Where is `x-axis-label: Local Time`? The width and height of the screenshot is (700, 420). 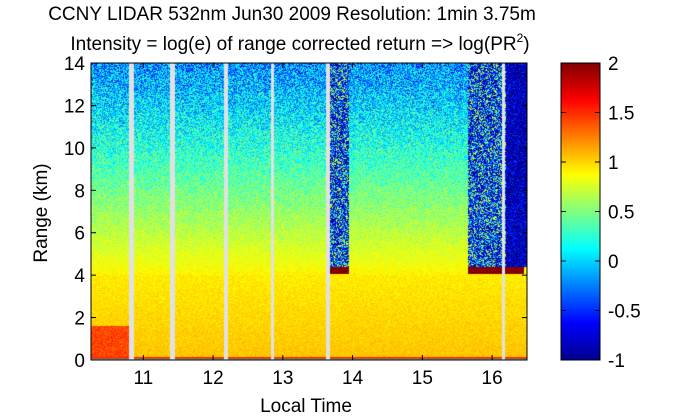
x-axis-label: Local Time is located at coordinates (306, 406).